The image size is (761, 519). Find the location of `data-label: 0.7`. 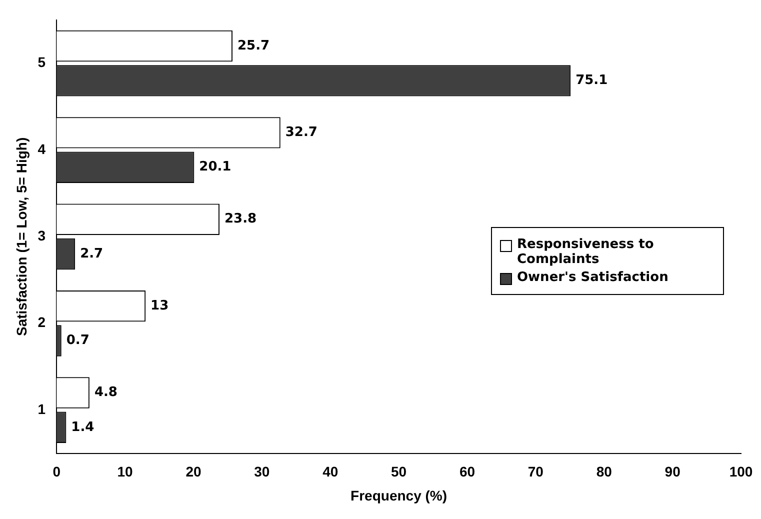

data-label: 0.7 is located at coordinates (78, 340).